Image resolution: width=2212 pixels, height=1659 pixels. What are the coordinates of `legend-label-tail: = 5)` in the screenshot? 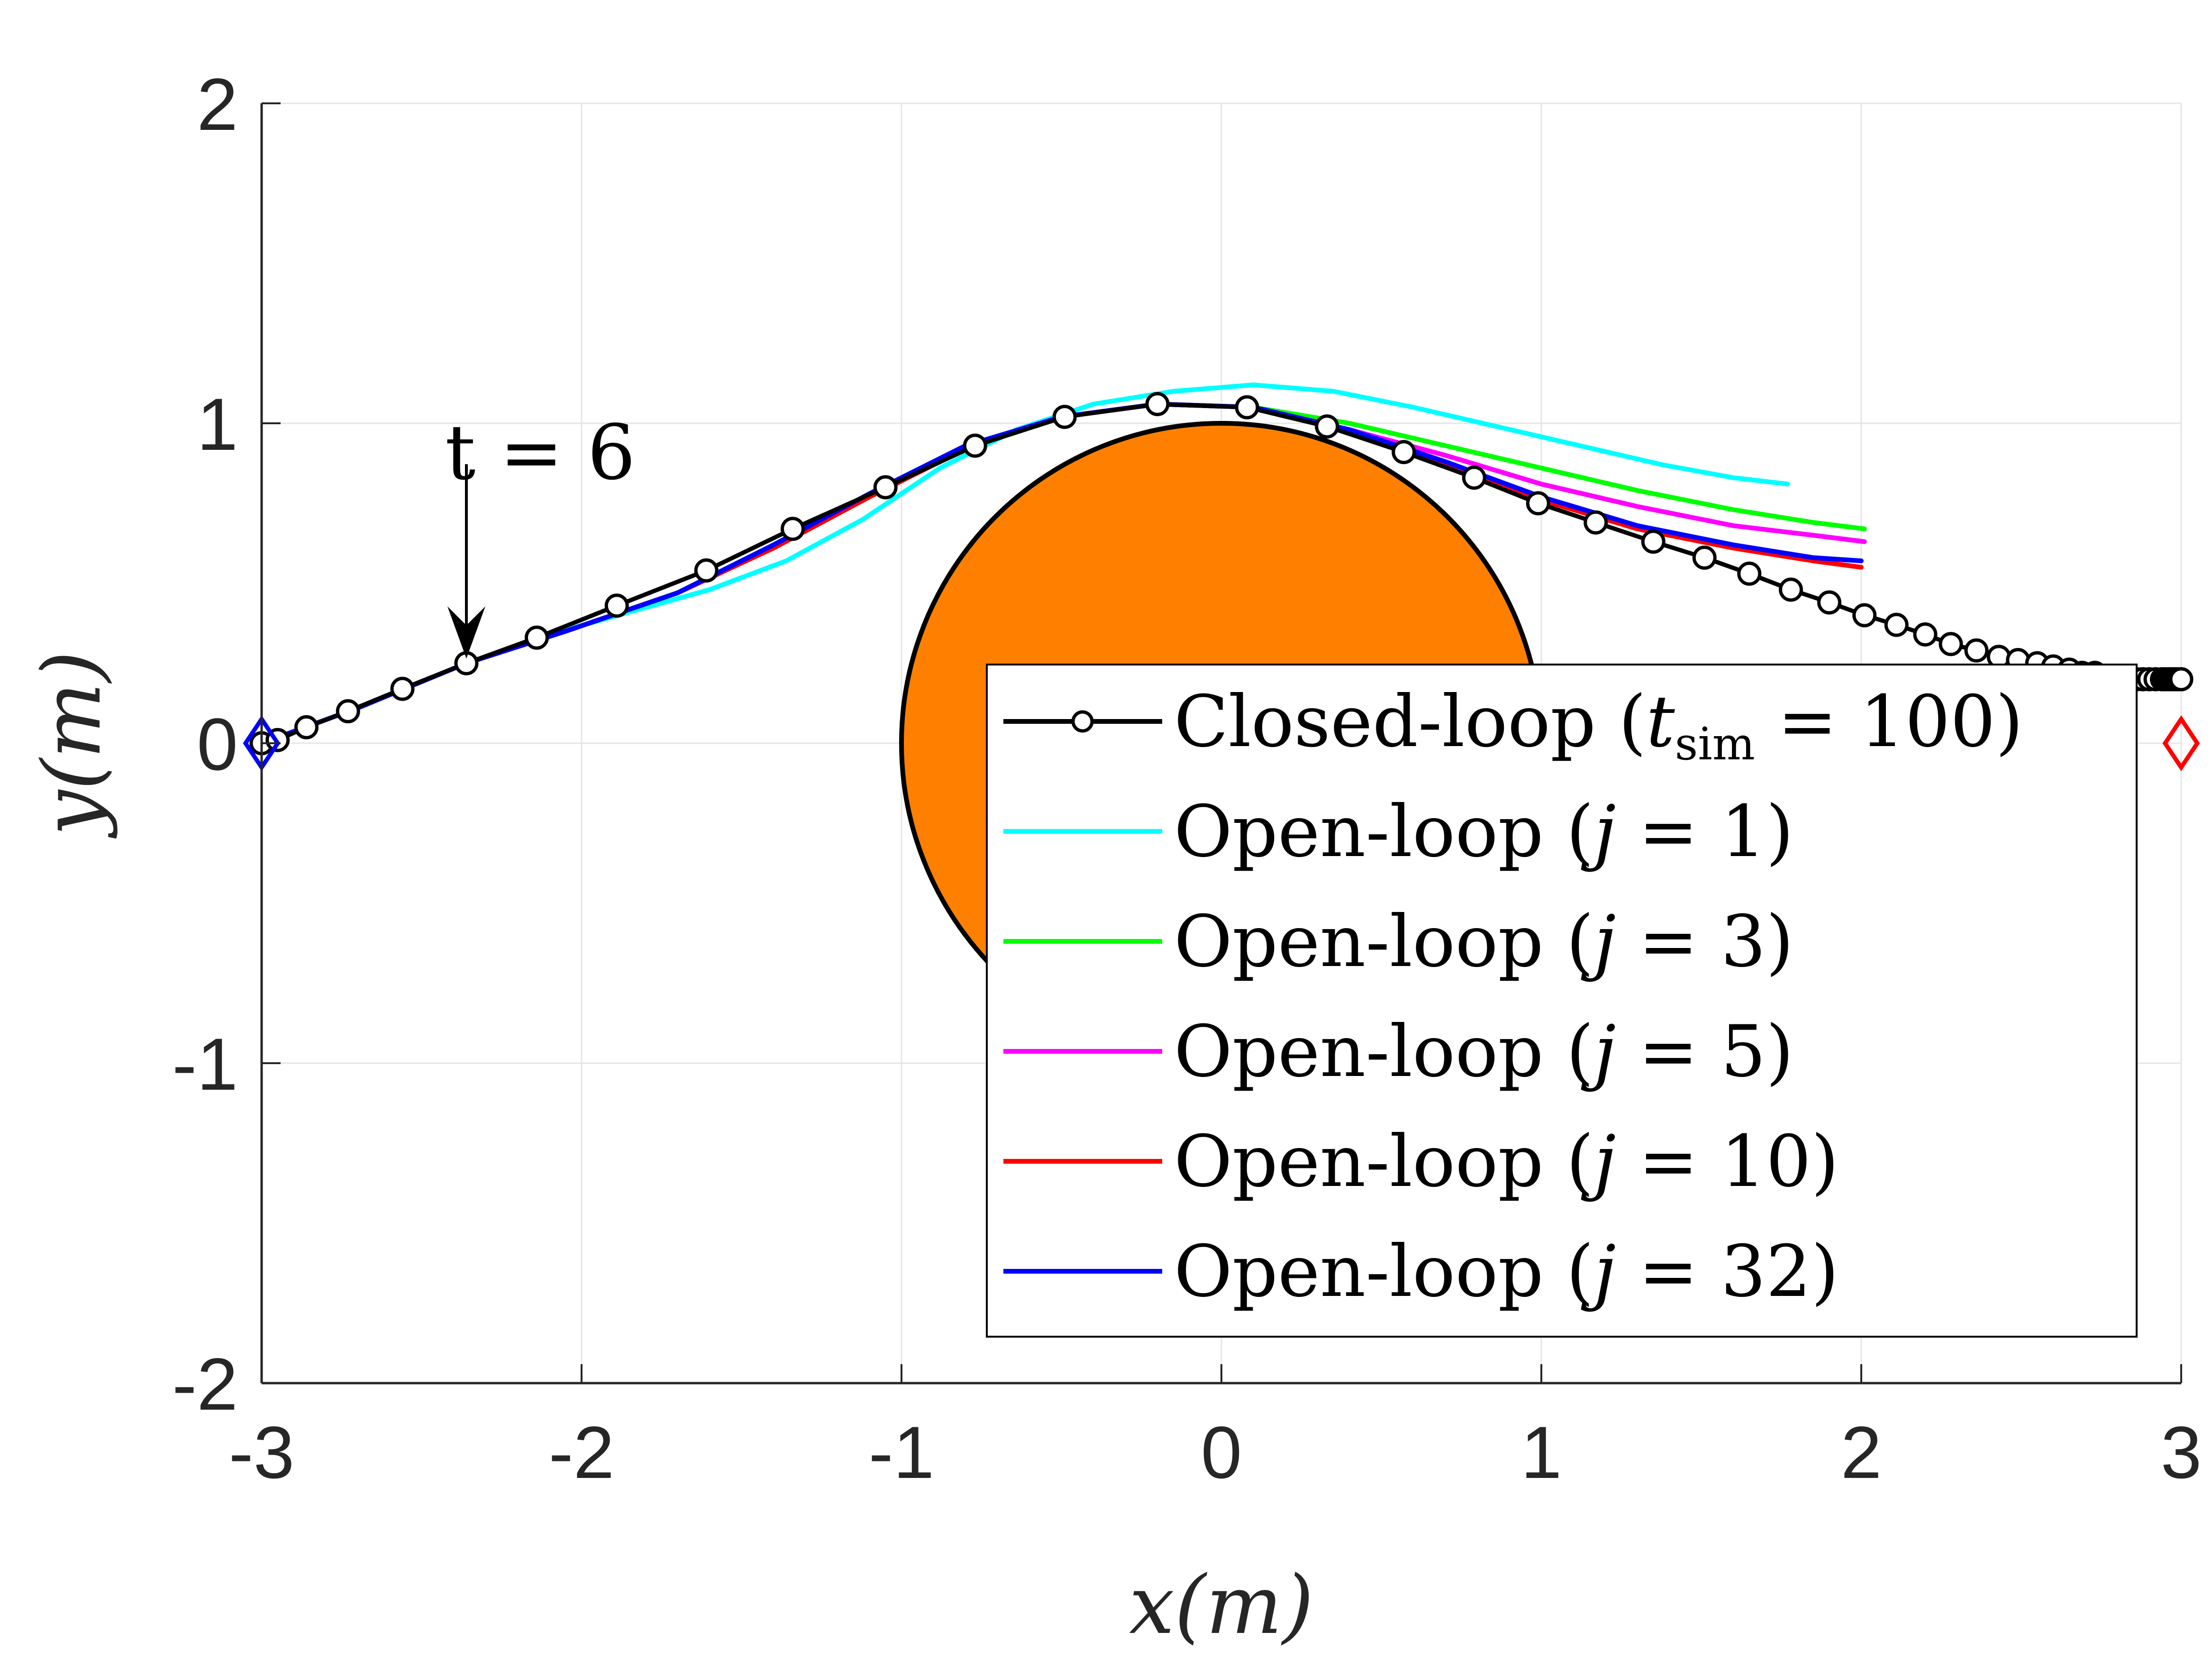 It's located at (1705, 1052).